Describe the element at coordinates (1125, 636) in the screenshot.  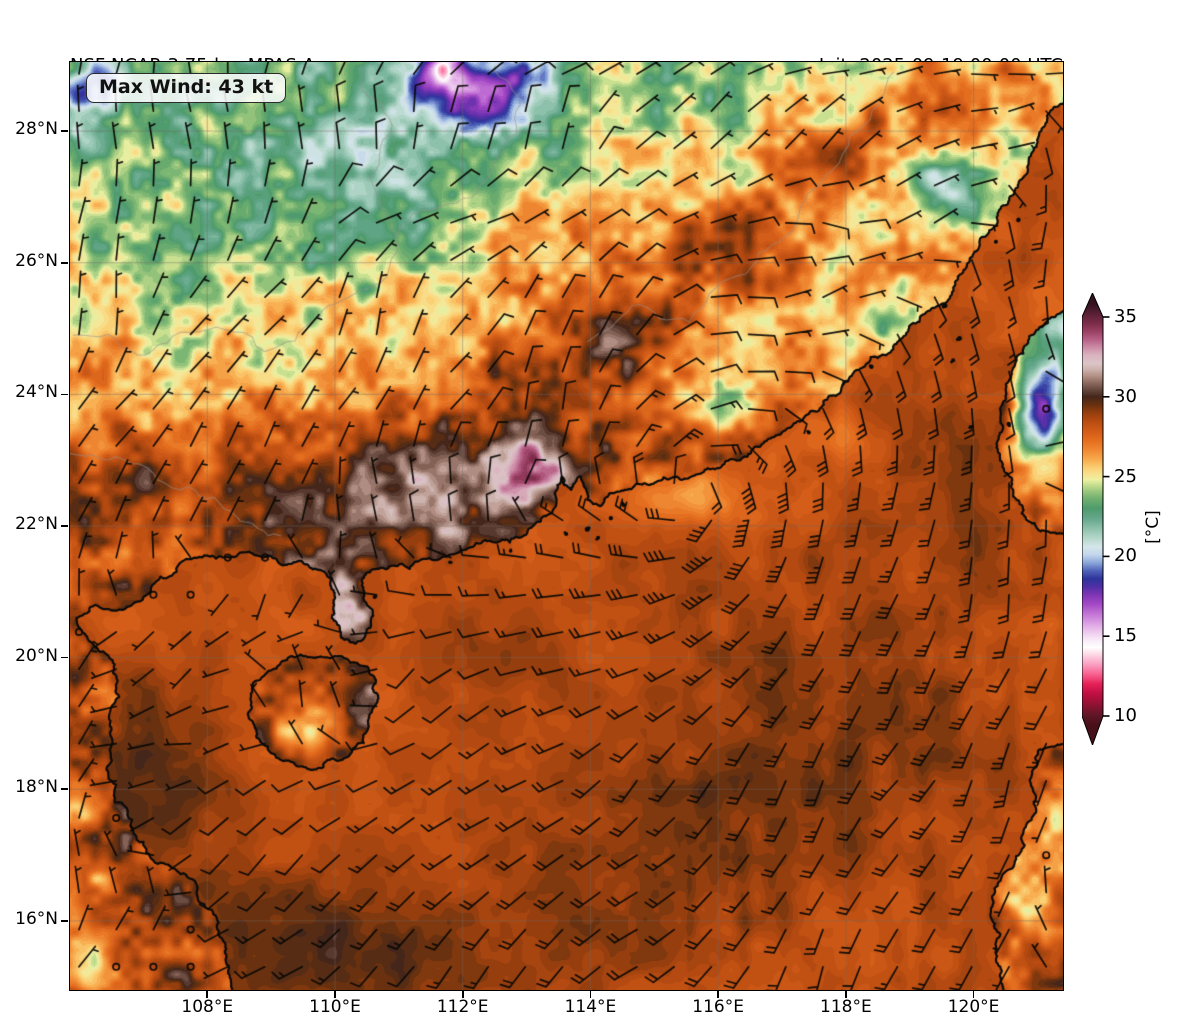
I see `colorbar-tick-label: 15` at that location.